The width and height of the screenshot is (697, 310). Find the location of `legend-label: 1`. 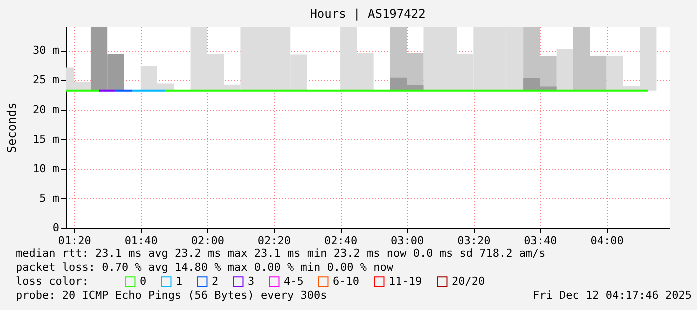

legend-label: 1 is located at coordinates (179, 281).